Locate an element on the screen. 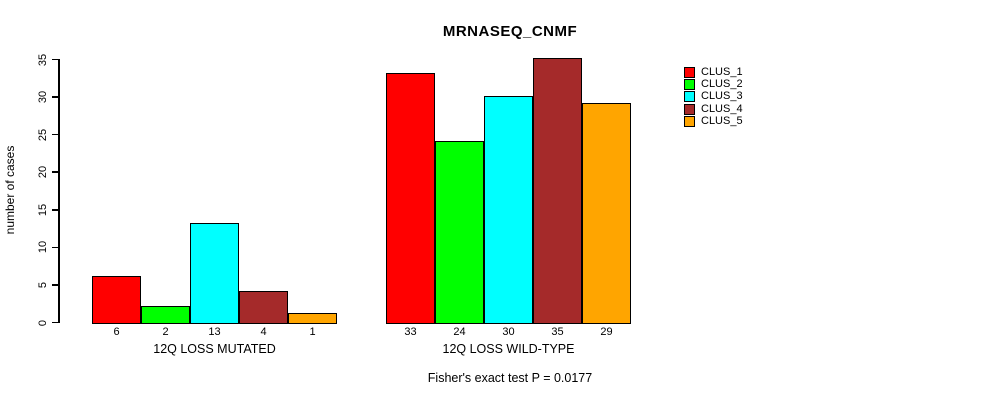 This screenshot has height=400, width=990. fisher-test-annotation: Fisher's exact test P = 0.0177 is located at coordinates (510, 378).